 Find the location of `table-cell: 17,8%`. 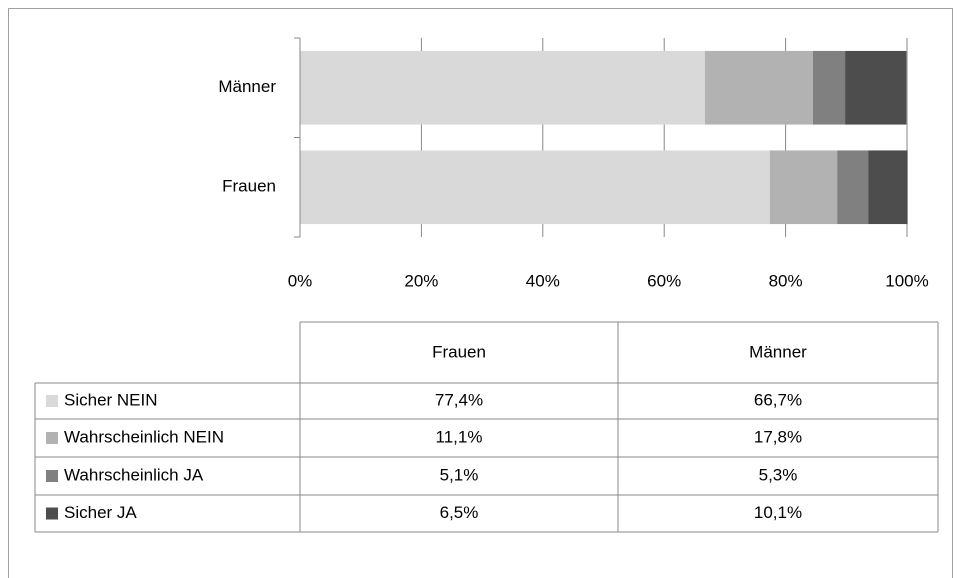

table-cell: 17,8% is located at coordinates (778, 436).